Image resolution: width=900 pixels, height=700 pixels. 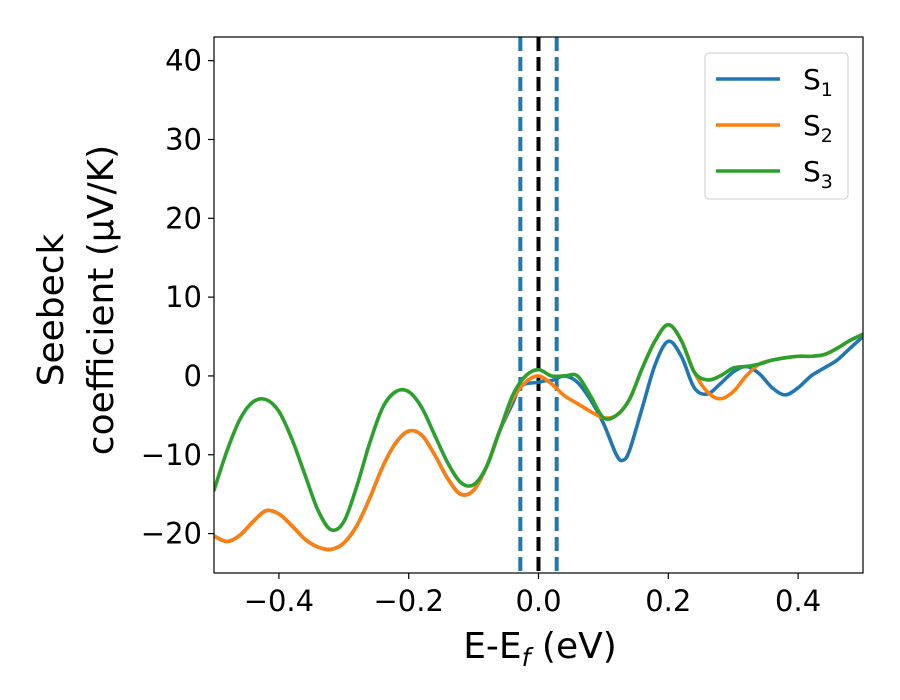 What do you see at coordinates (818, 174) in the screenshot?
I see `legend-label-s3: S3` at bounding box center [818, 174].